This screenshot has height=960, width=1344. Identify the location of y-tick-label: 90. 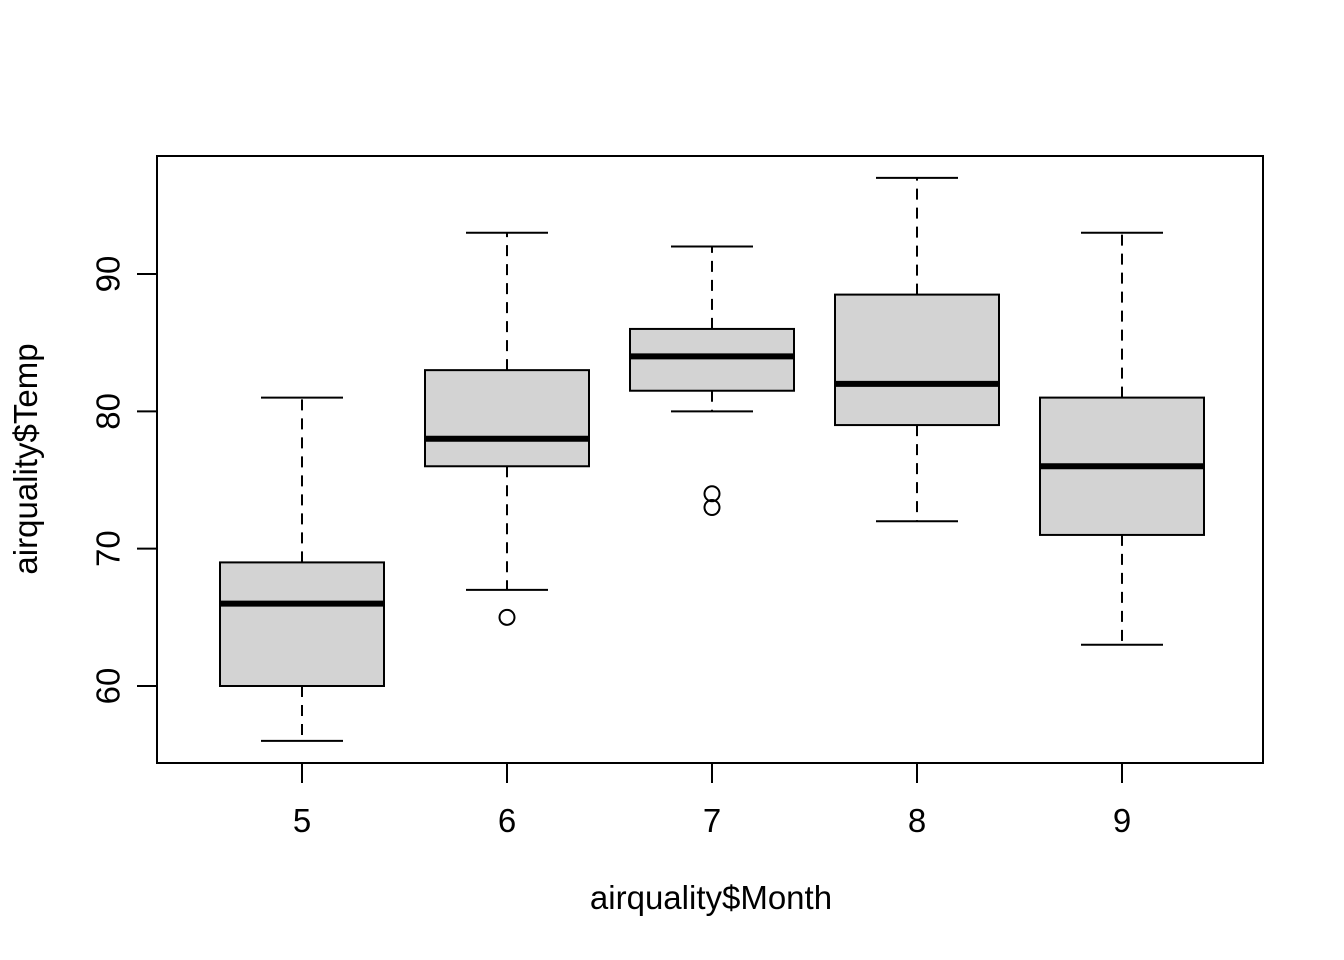
(108, 274).